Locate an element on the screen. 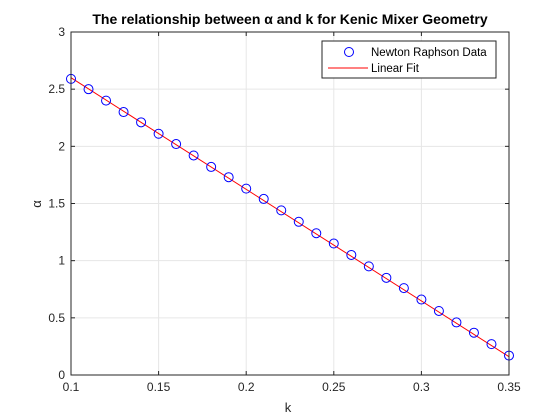  x-tick-label: 0.35 is located at coordinates (509, 387).